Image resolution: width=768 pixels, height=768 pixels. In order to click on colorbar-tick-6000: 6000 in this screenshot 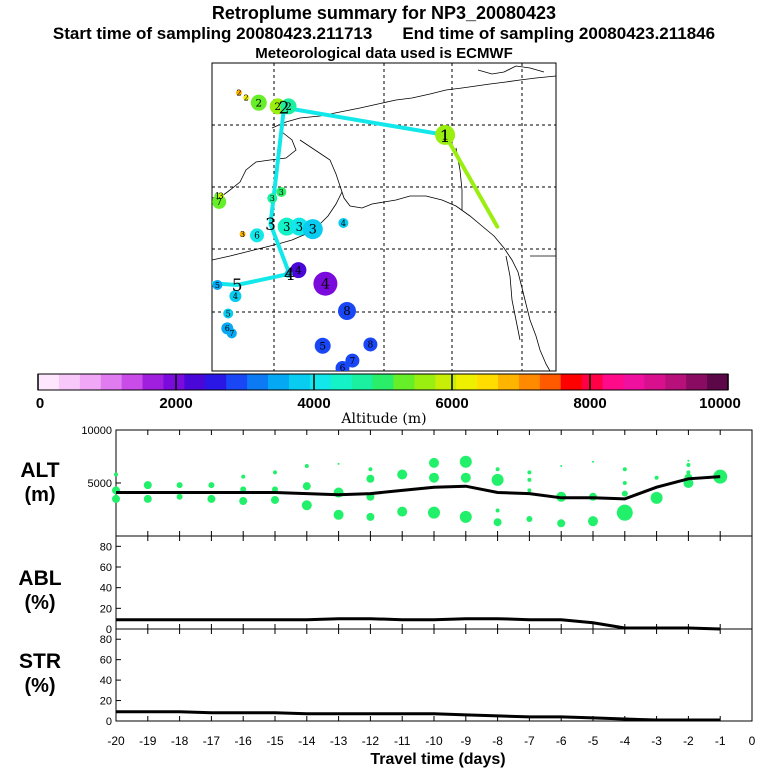, I will do `click(451, 403)`.